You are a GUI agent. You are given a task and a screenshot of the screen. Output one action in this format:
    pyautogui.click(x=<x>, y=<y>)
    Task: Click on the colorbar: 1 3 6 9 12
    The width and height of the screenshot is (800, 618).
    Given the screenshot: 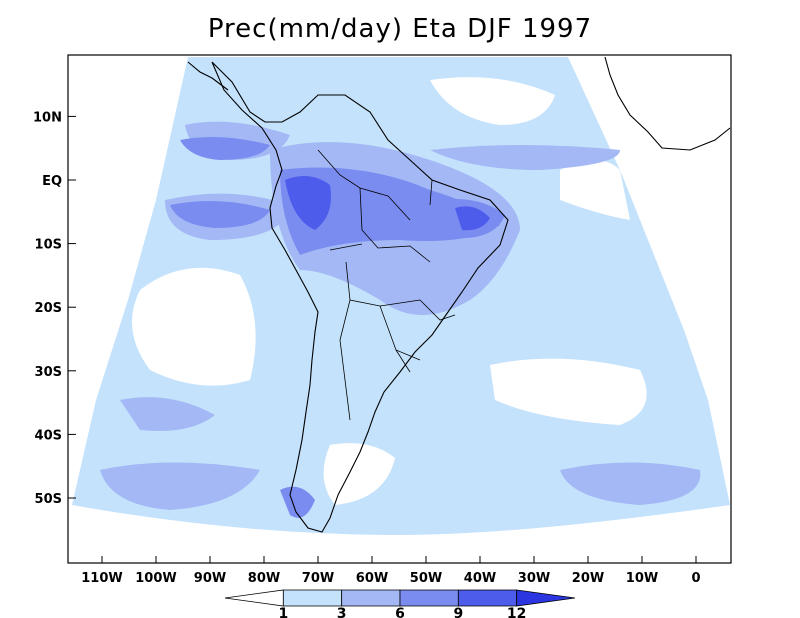 What is the action you would take?
    pyautogui.click(x=400, y=603)
    